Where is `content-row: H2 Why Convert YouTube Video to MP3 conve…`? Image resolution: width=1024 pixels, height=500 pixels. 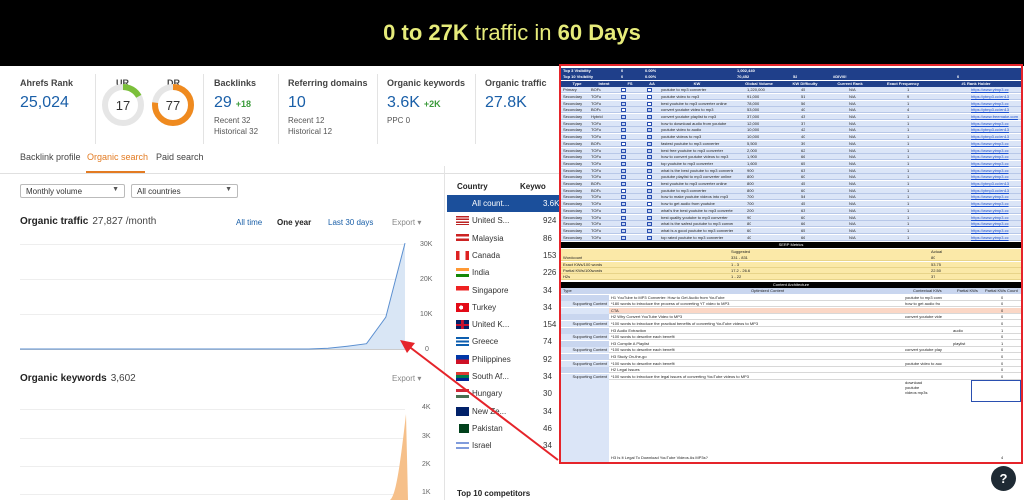
content-row: H2 Why Convert YouTube Video to MP3 conve… is located at coordinates (791, 317).